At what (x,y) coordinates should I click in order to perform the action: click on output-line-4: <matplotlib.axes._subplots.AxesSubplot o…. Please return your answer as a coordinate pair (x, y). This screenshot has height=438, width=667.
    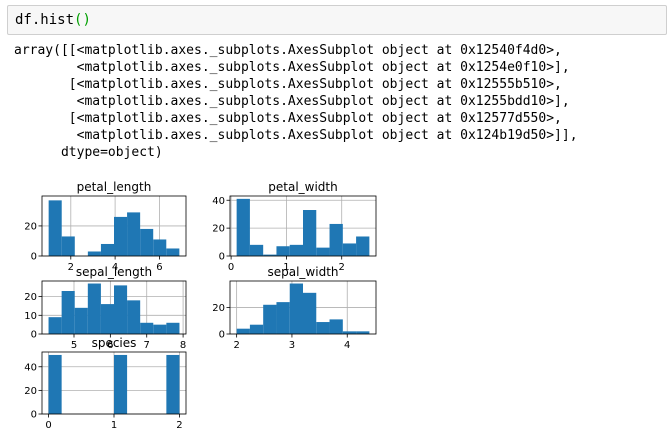
    Looking at the image, I should click on (292, 101).